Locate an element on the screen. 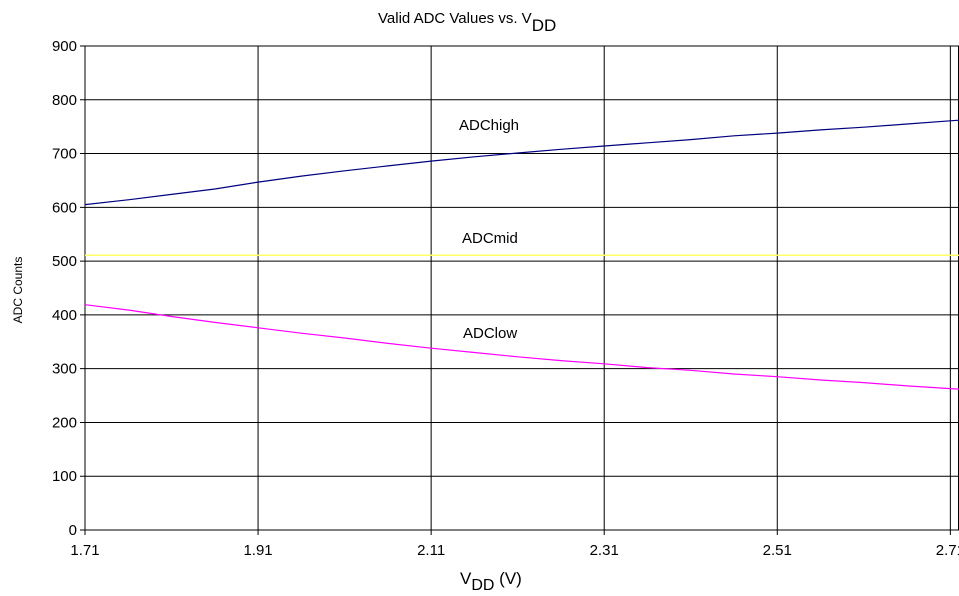 Image resolution: width=959 pixels, height=596 pixels. series-label-adclow: ADClow is located at coordinates (490, 333).